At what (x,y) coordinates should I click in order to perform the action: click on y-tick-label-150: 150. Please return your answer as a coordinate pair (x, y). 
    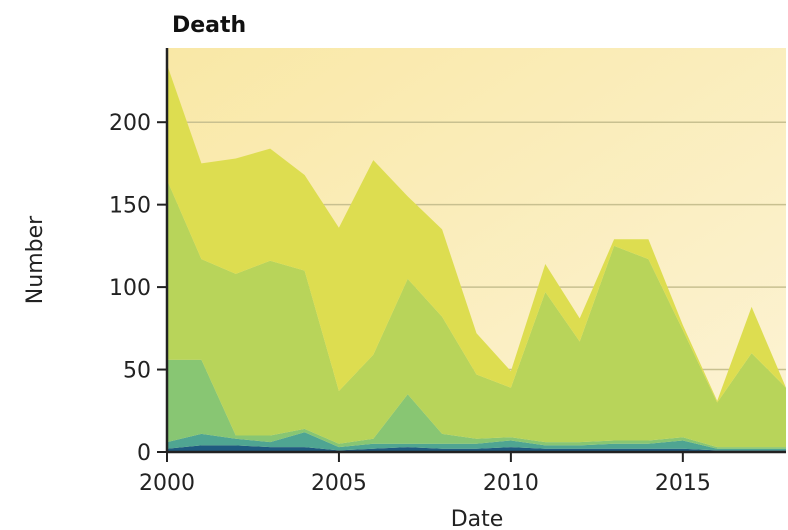
    Looking at the image, I should click on (130, 206).